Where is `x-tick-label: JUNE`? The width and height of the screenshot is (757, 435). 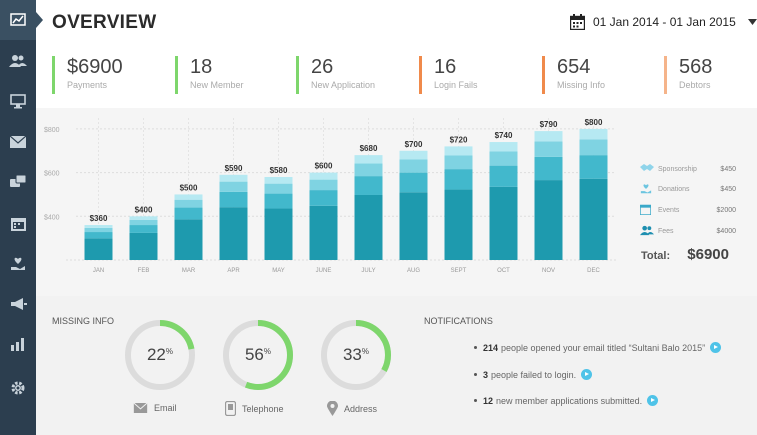
x-tick-label: JUNE is located at coordinates (324, 271).